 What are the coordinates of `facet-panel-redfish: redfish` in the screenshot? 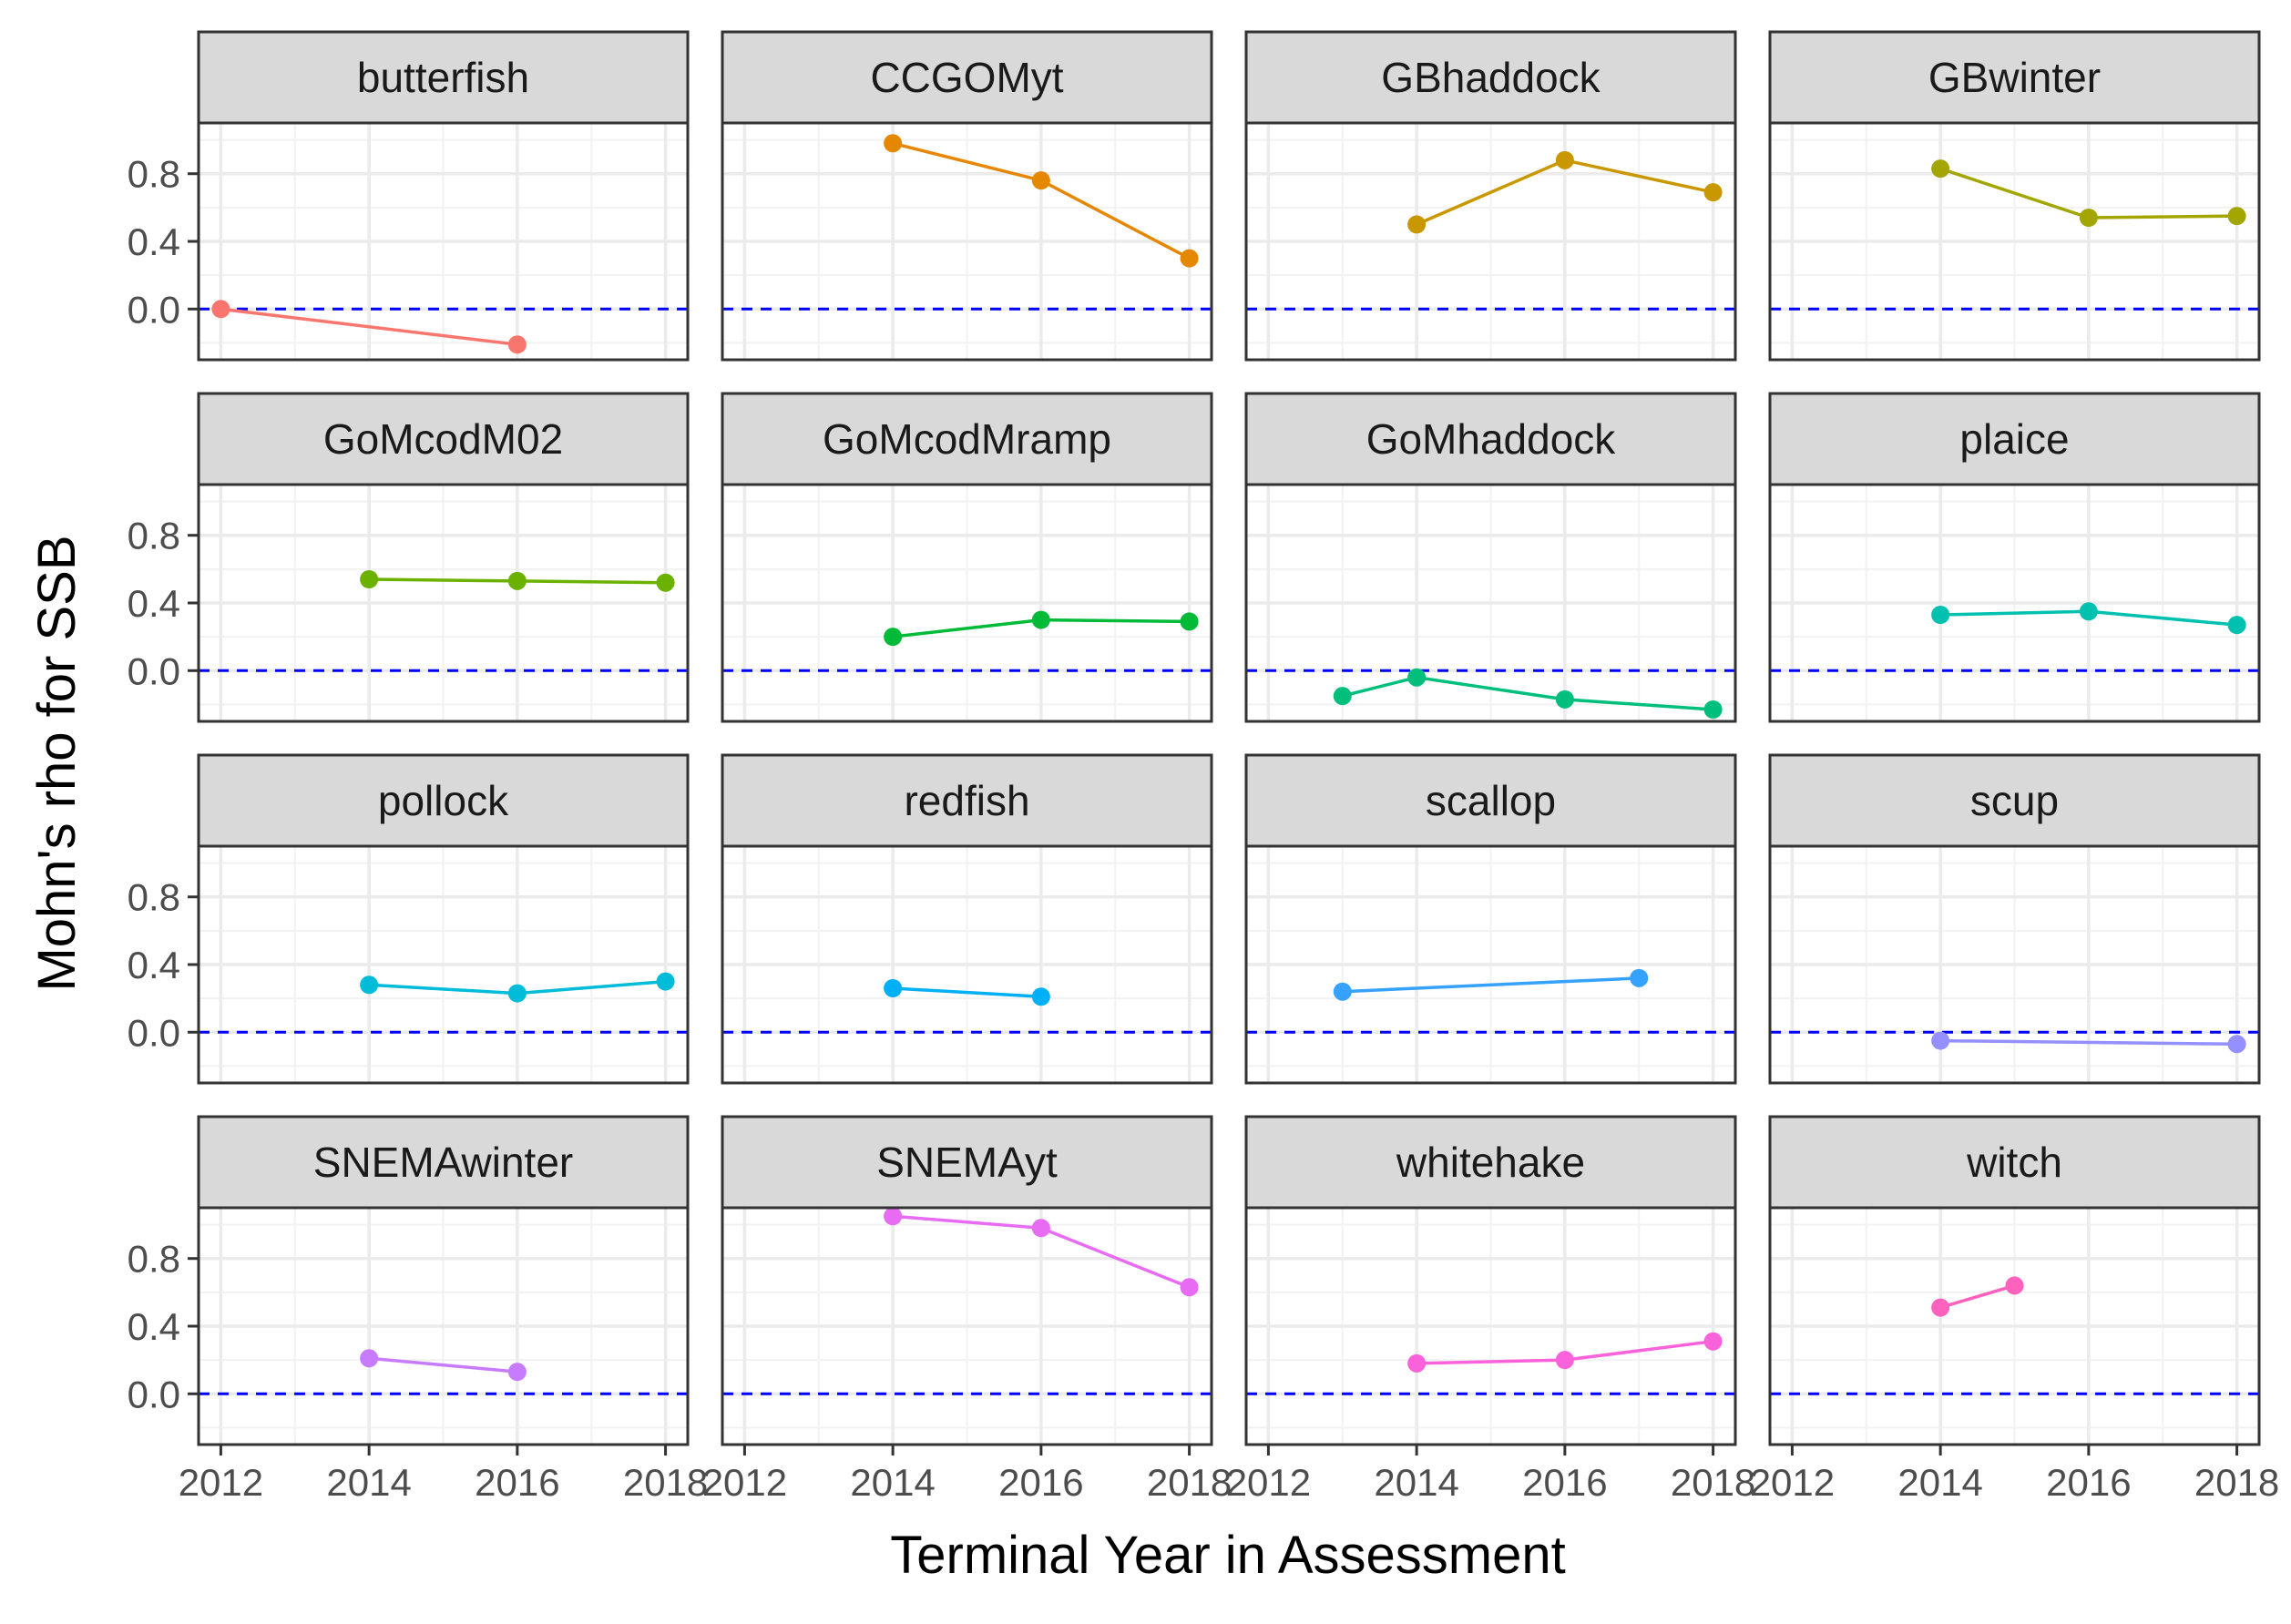 It's located at (967, 919).